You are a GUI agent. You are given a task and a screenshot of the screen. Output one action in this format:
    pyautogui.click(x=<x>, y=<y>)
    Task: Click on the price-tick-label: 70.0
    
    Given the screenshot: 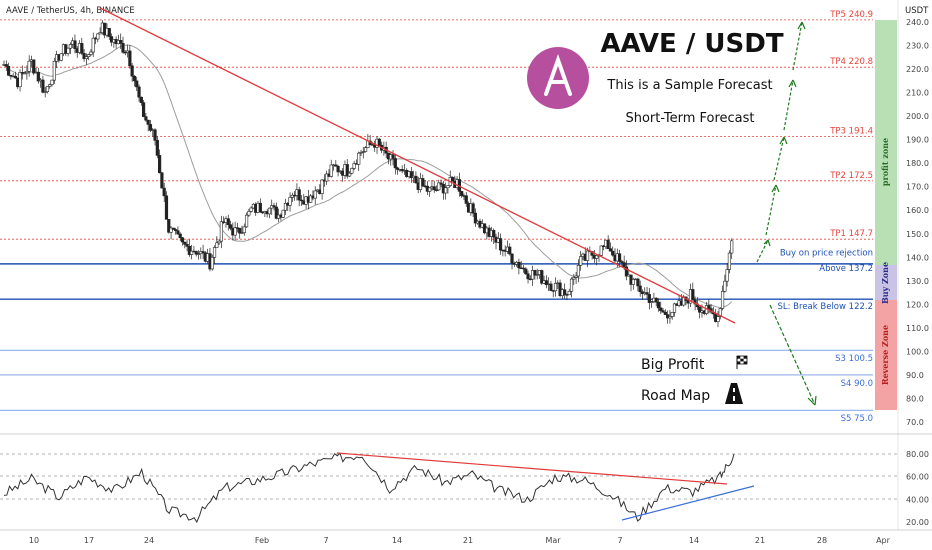 What is the action you would take?
    pyautogui.click(x=915, y=422)
    